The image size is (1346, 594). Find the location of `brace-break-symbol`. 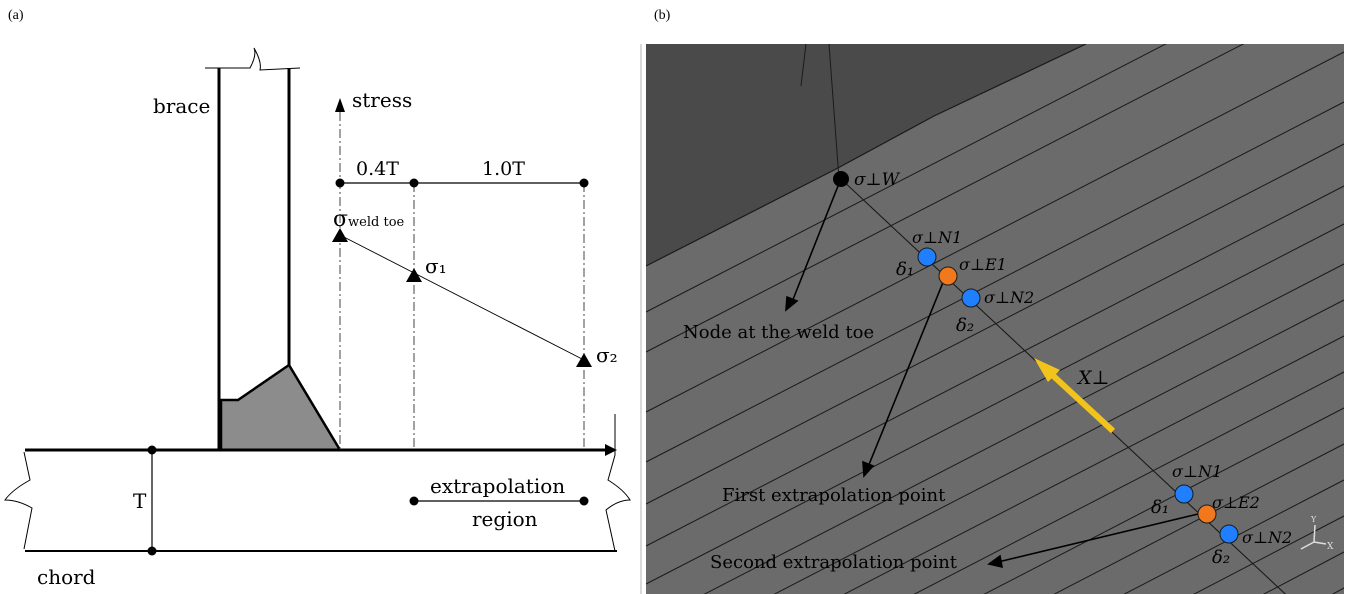

brace-break-symbol is located at coordinates (252, 59).